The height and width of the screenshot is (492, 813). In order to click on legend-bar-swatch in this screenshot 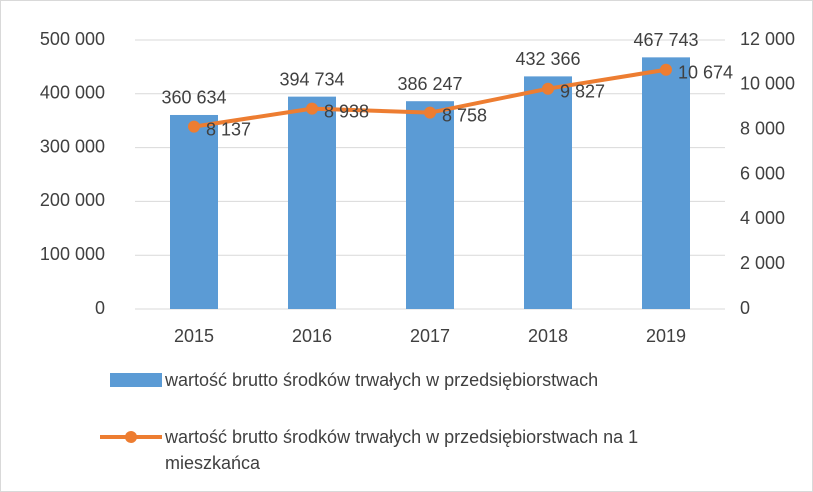, I will do `click(136, 380)`.